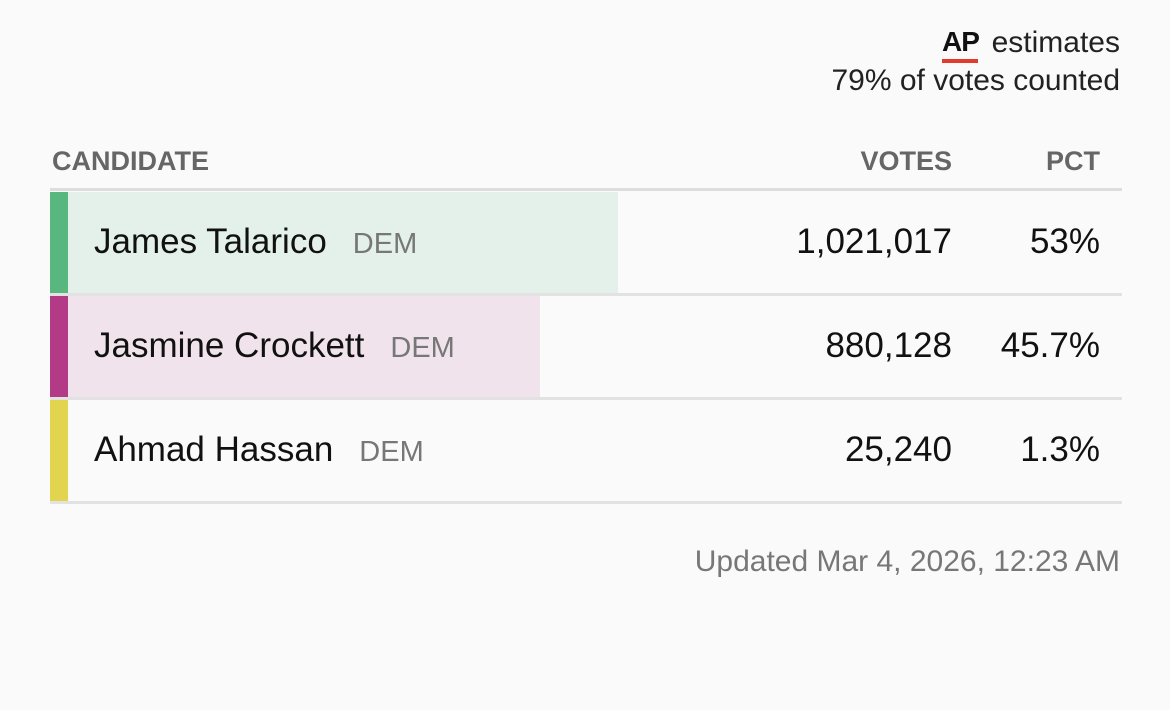  I want to click on vote-count: 1,021,017, so click(874, 241).